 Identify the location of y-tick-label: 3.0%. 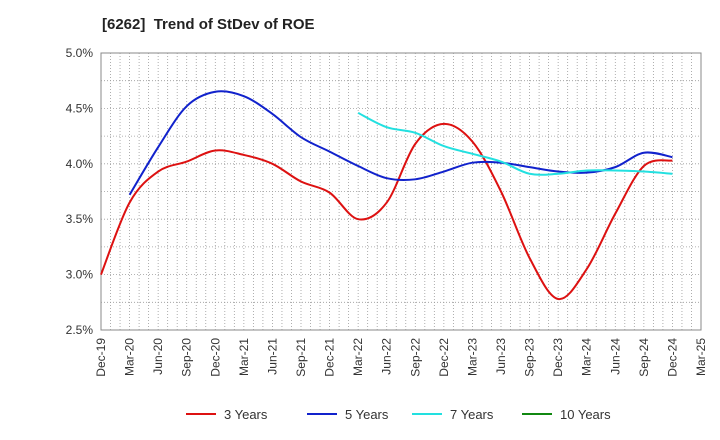
(80, 275).